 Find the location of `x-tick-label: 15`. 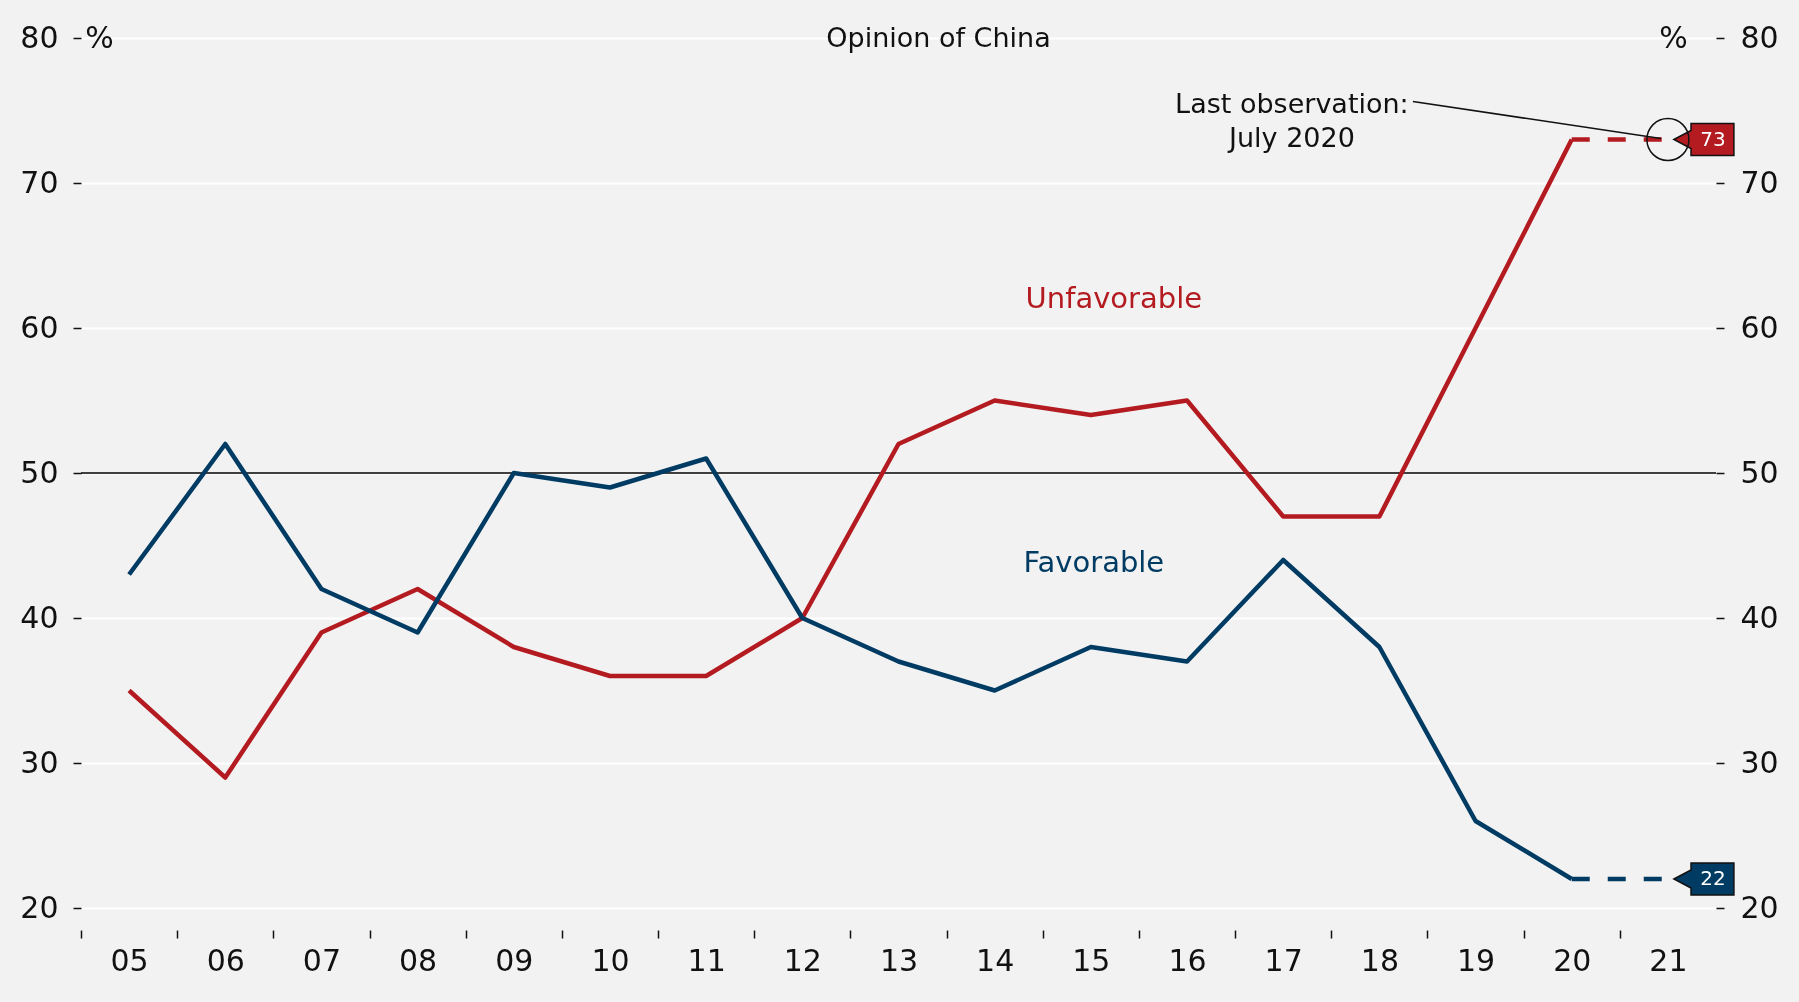

x-tick-label: 15 is located at coordinates (1091, 960).